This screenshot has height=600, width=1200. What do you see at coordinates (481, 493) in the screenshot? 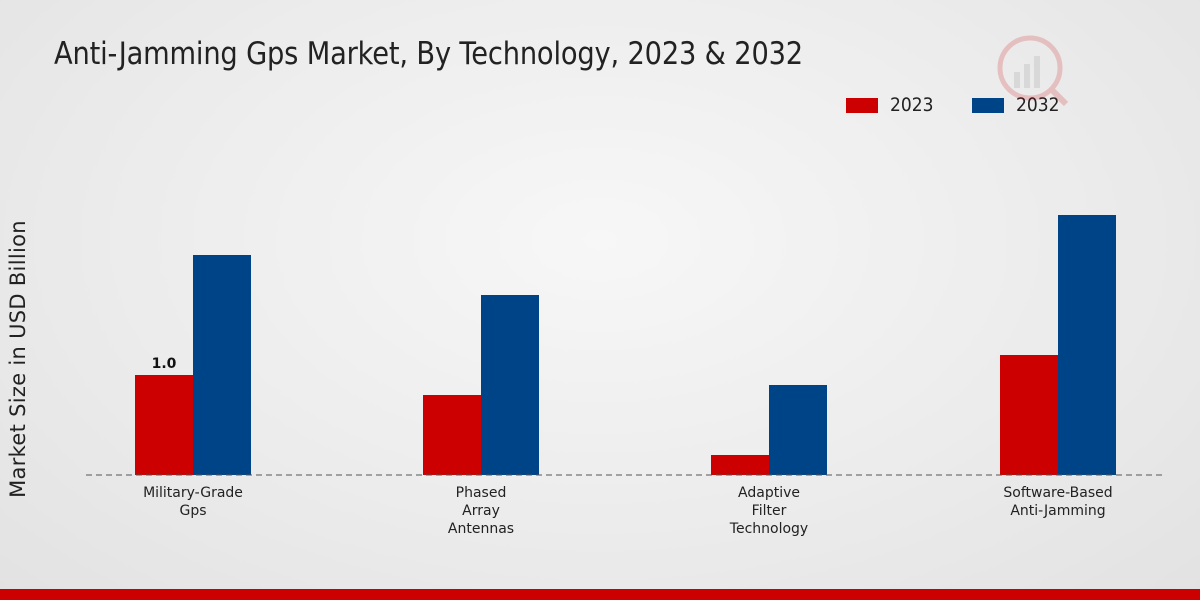
I see `x-tick-label-line: Phased` at bounding box center [481, 493].